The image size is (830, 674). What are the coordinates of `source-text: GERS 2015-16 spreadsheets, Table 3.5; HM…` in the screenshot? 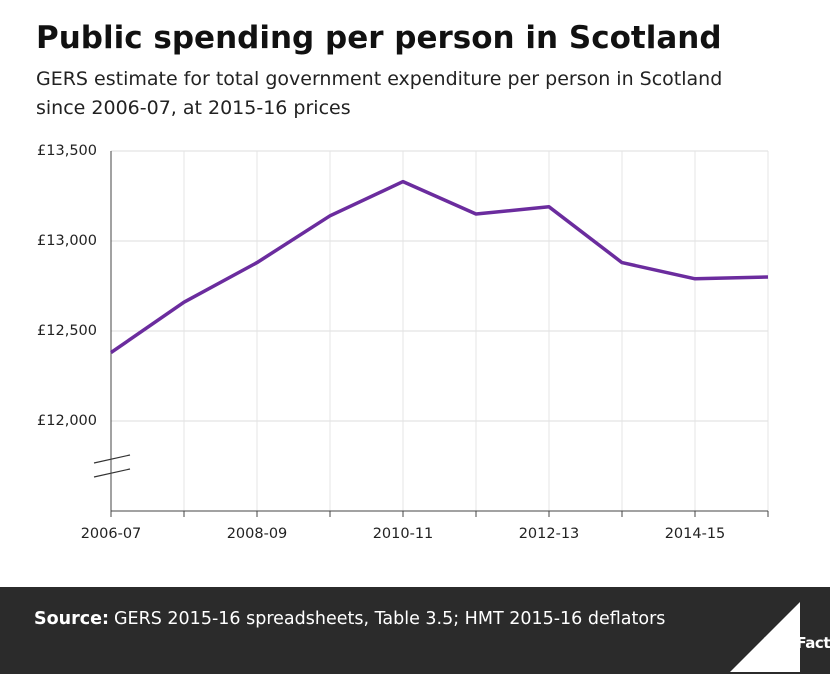 It's located at (389, 619).